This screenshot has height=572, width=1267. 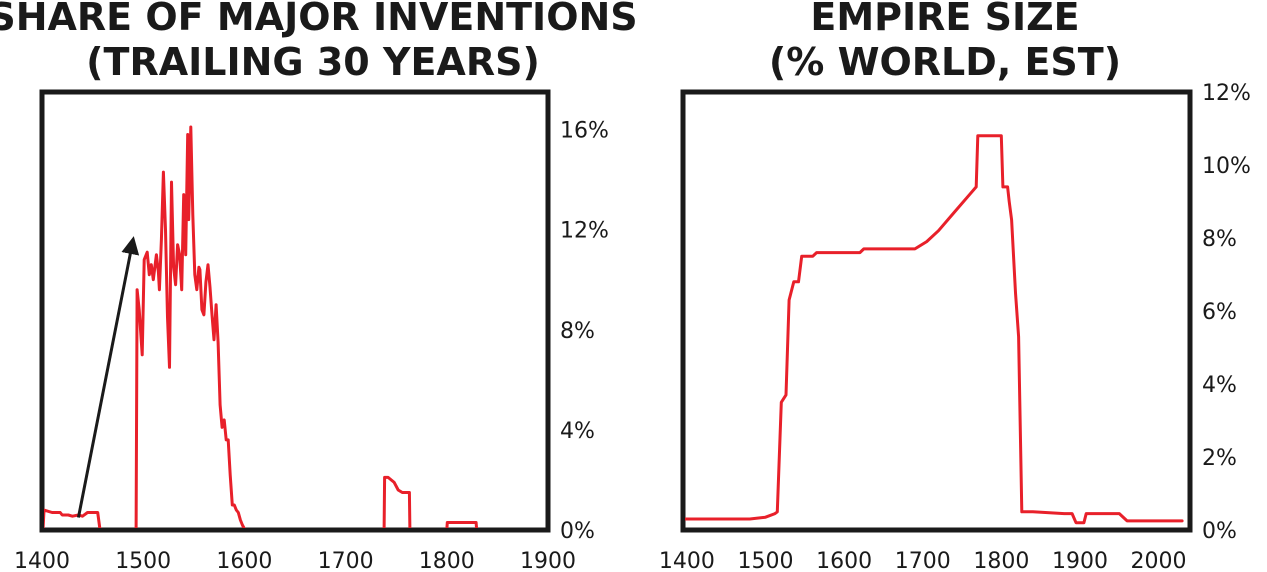 I want to click on x-tick-label: 2000, so click(x=1159, y=560).